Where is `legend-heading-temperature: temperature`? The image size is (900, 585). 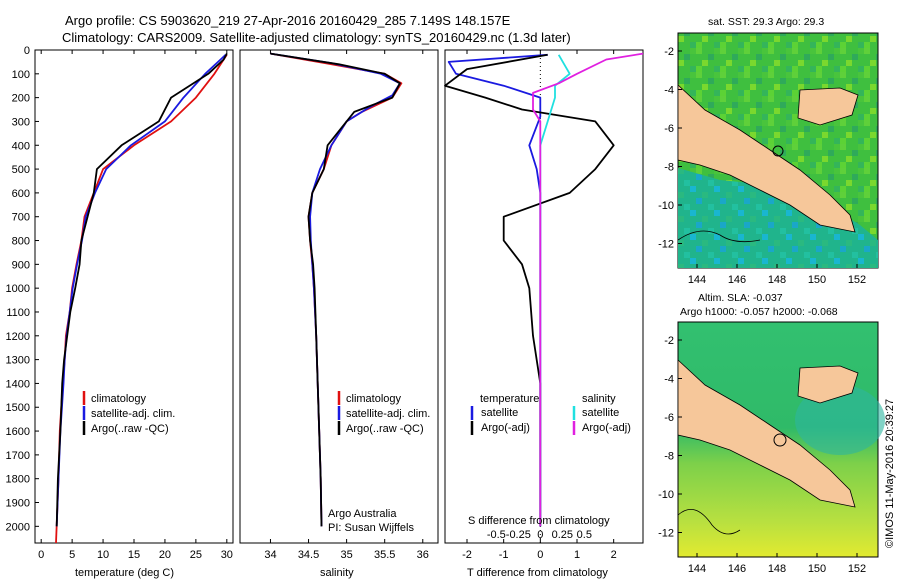
legend-heading-temperature: temperature is located at coordinates (509, 399).